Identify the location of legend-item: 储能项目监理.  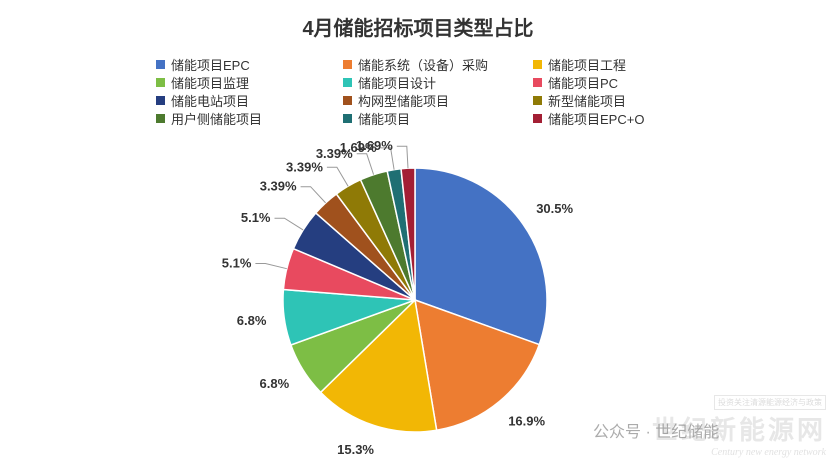
(202, 82).